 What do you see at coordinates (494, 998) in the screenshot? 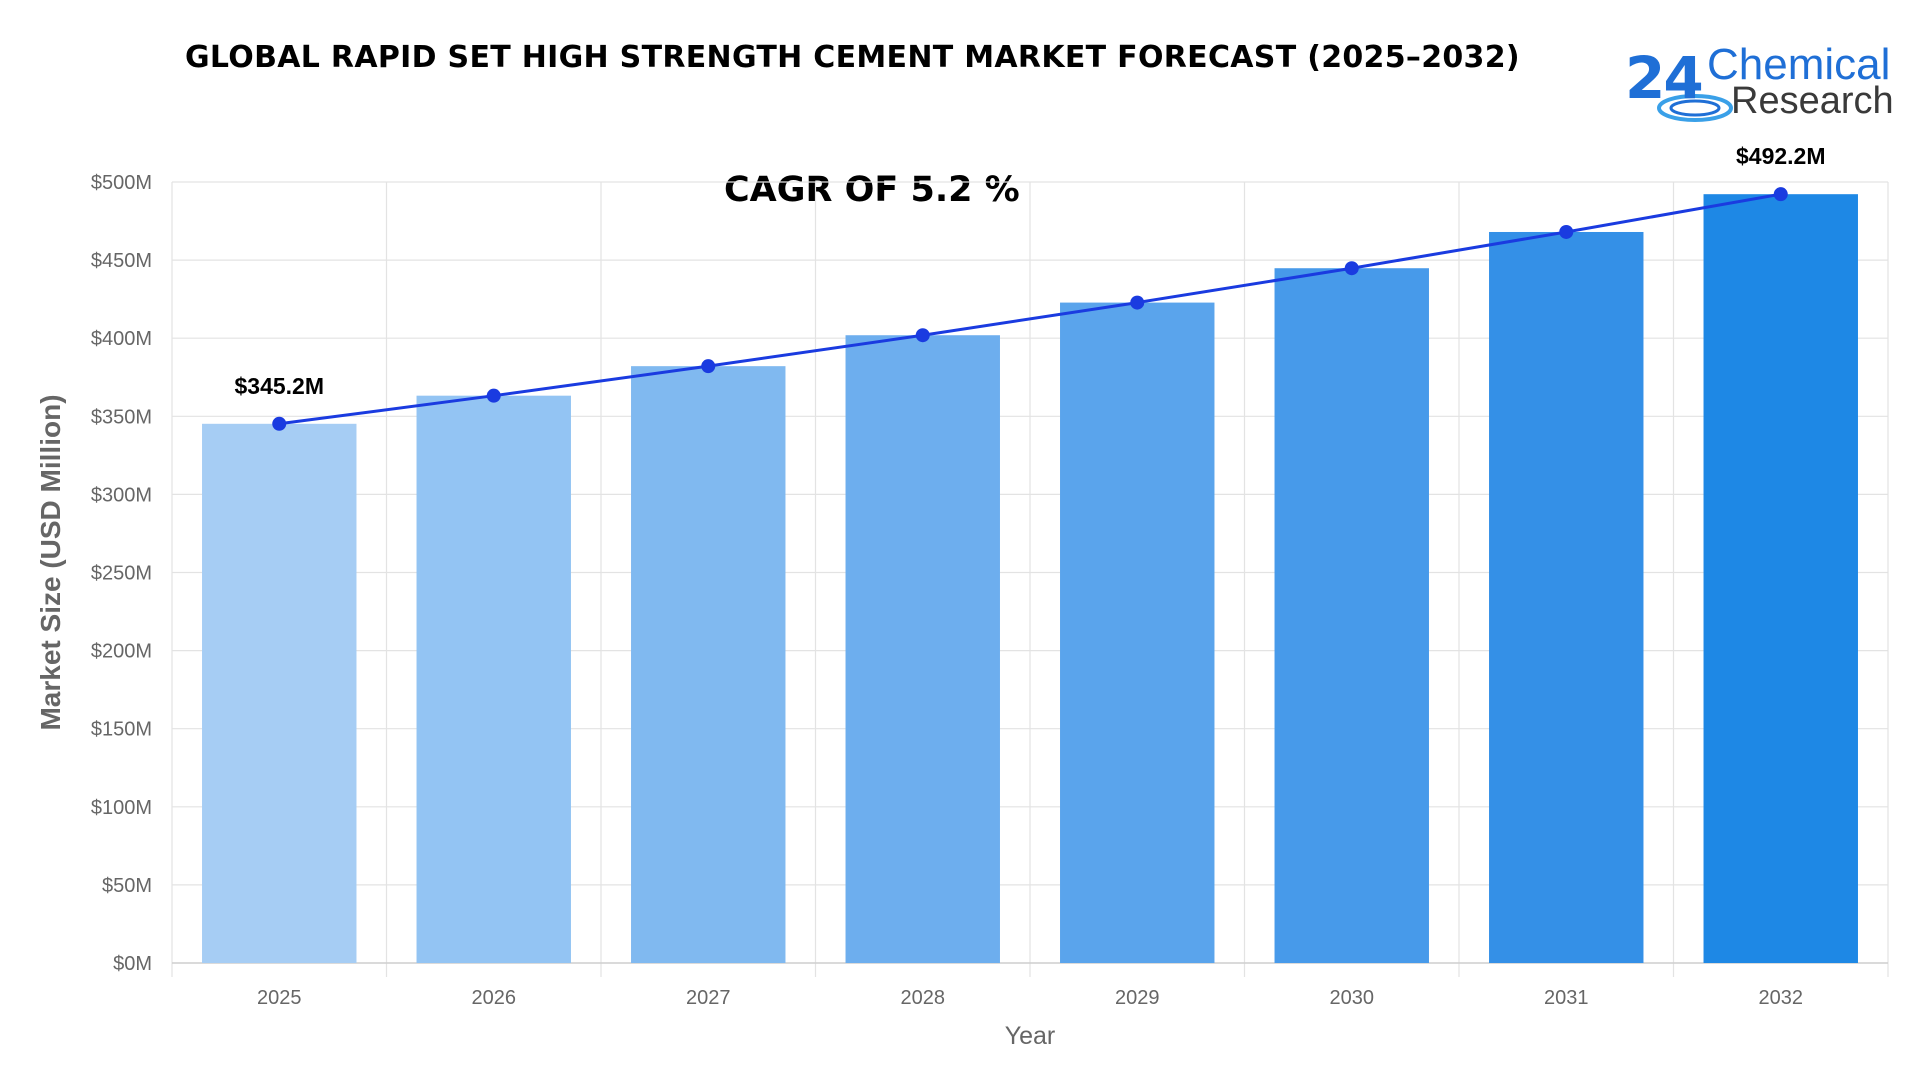
I see `x-tick-label-2026: 2026` at bounding box center [494, 998].